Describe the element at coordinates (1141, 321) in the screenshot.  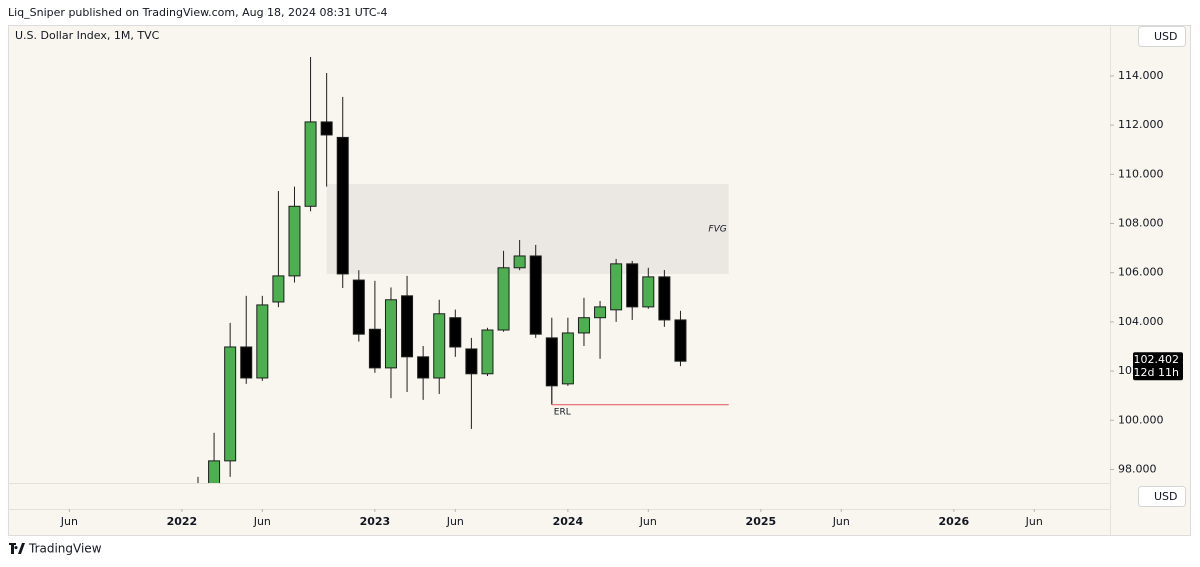
I see `y-tick-label: 104.000` at that location.